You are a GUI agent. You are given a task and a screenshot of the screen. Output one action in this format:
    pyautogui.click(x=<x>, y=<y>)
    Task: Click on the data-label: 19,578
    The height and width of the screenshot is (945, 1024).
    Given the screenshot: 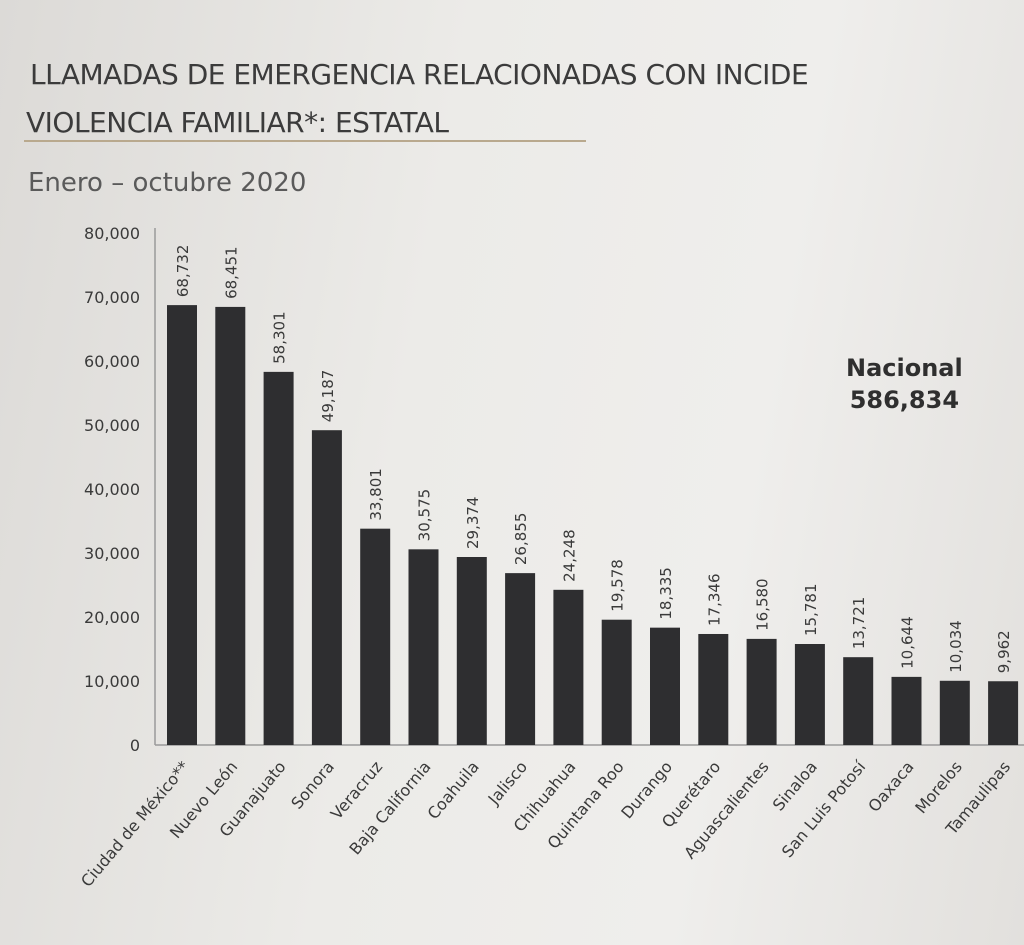 What is the action you would take?
    pyautogui.click(x=618, y=585)
    